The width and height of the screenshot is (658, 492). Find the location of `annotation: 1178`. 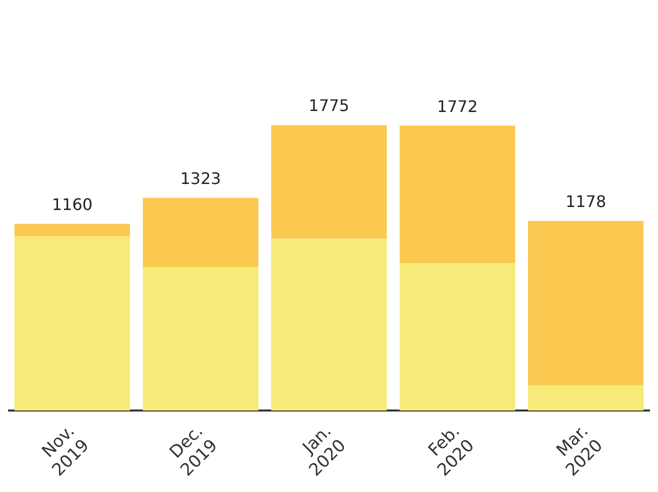

annotation: 1178 is located at coordinates (585, 202).